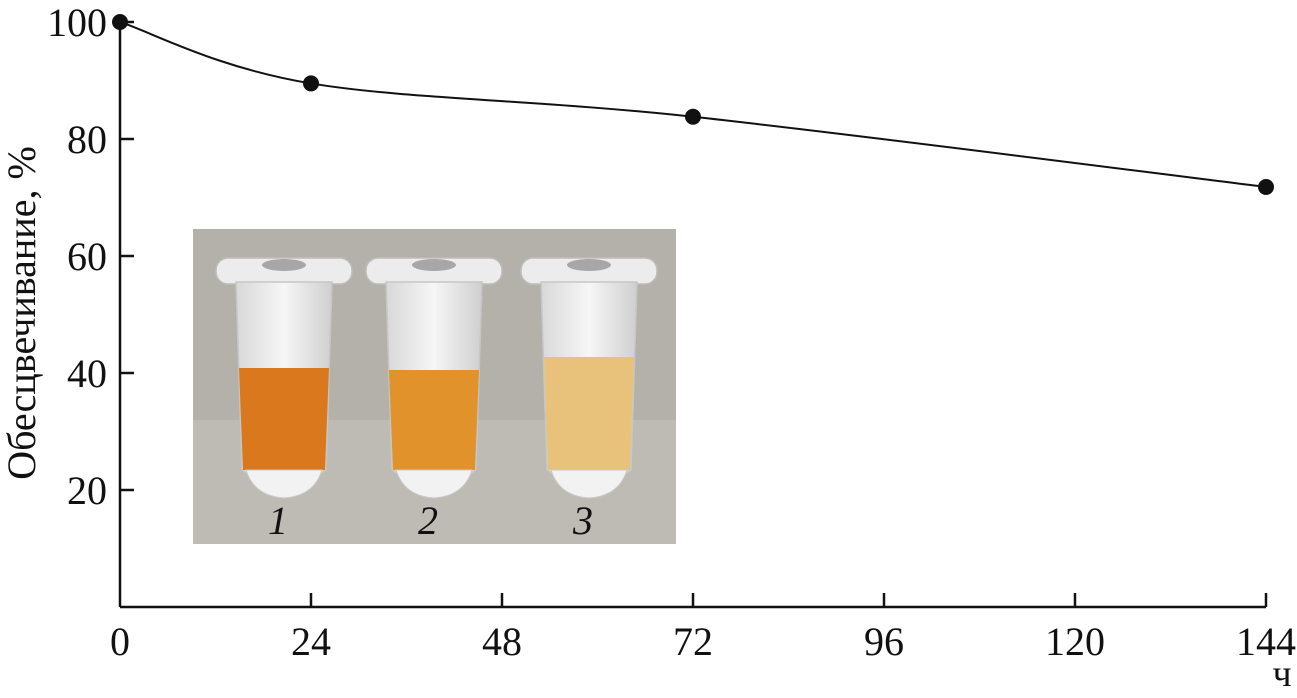  I want to click on y-tick-label: 100, so click(77, 22).